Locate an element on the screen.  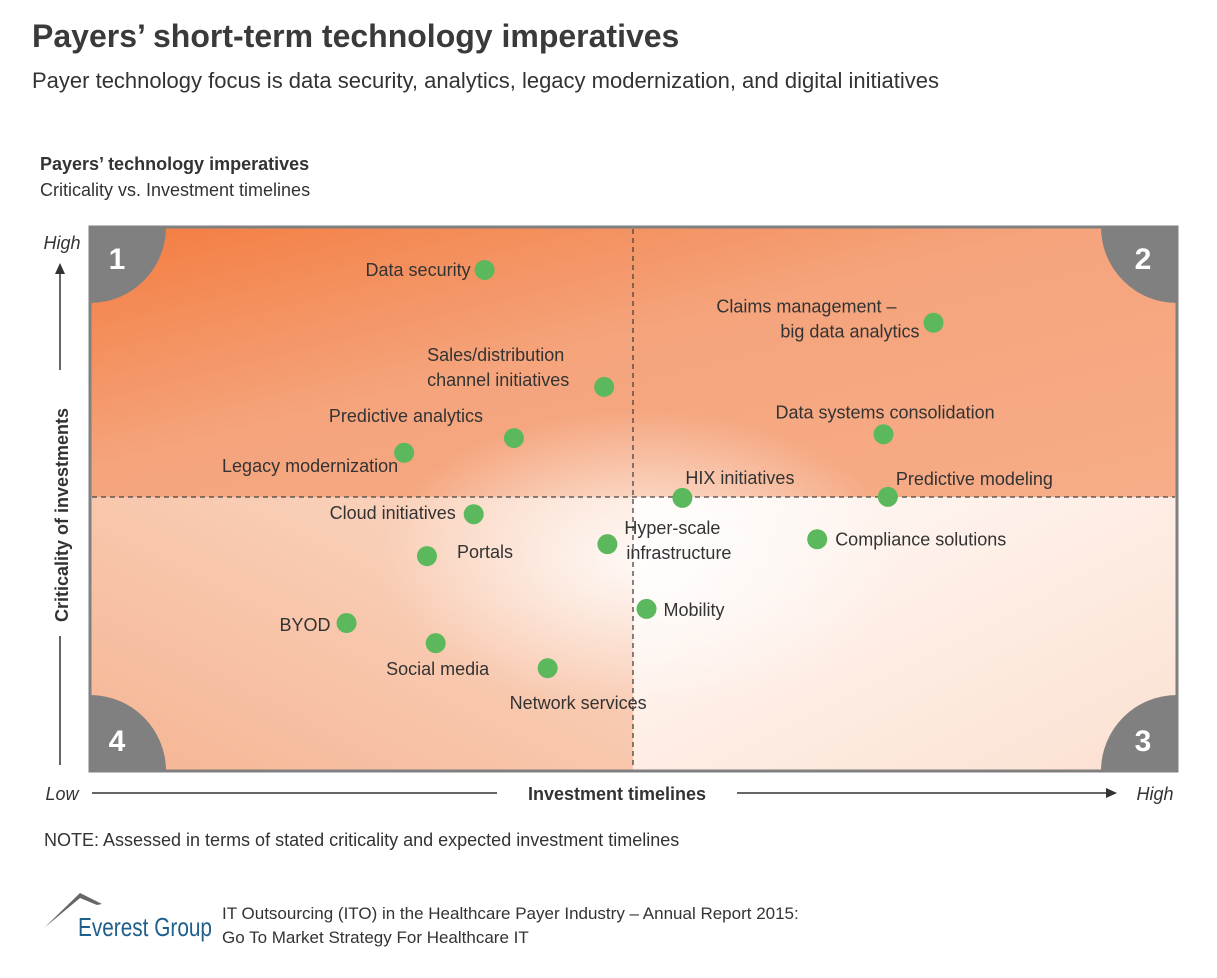
data-point-label: Legacy modernization is located at coordinates (310, 466).